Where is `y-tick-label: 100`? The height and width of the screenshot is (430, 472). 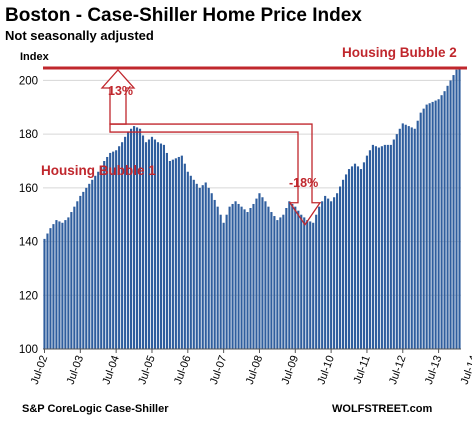 y-tick-label: 100 is located at coordinates (28, 350).